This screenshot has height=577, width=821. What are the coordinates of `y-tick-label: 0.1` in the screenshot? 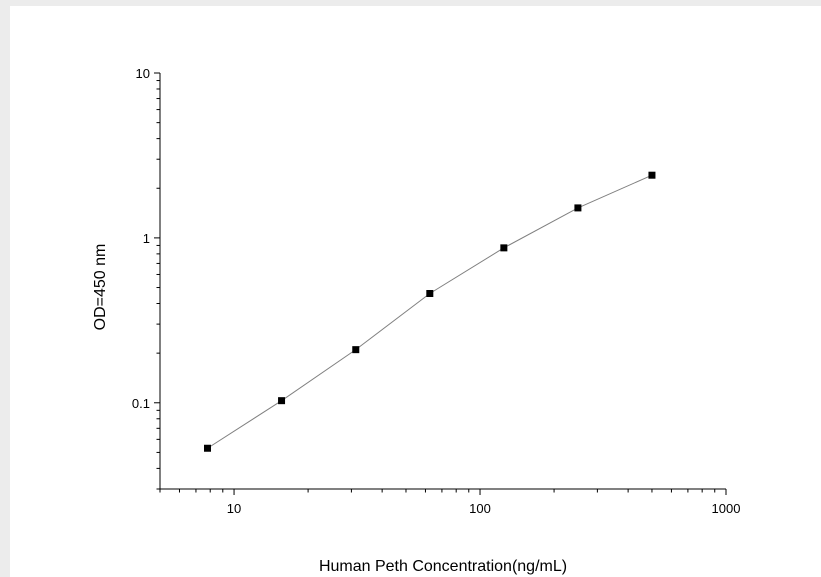 It's located at (141, 403).